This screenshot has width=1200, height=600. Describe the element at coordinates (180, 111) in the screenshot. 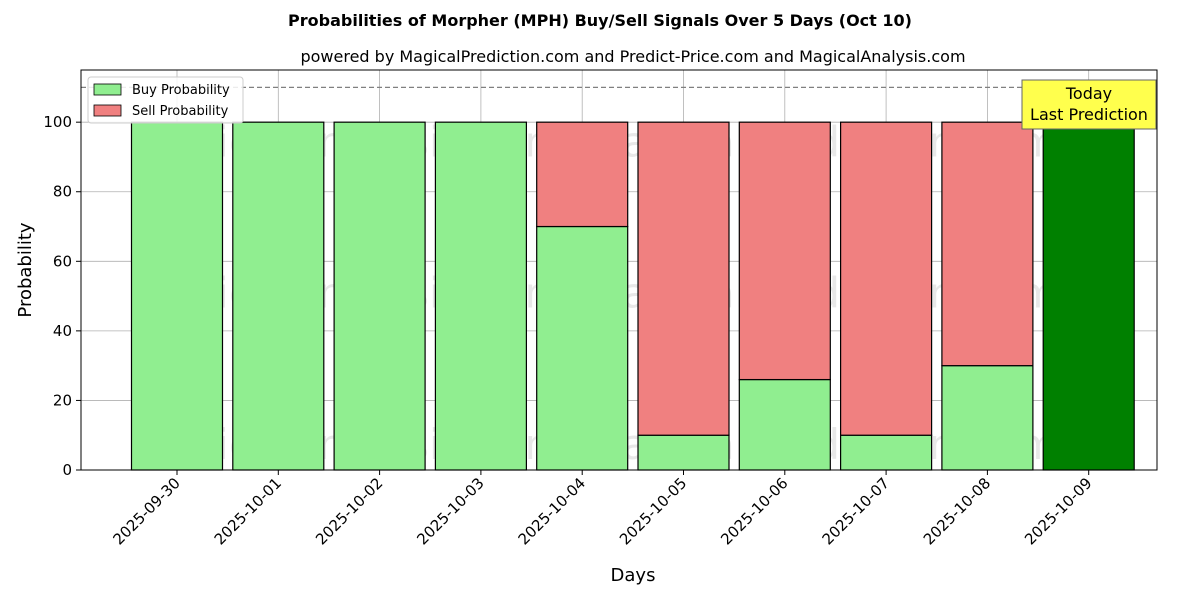

I see `legend-label-sell: Sell Probability` at that location.